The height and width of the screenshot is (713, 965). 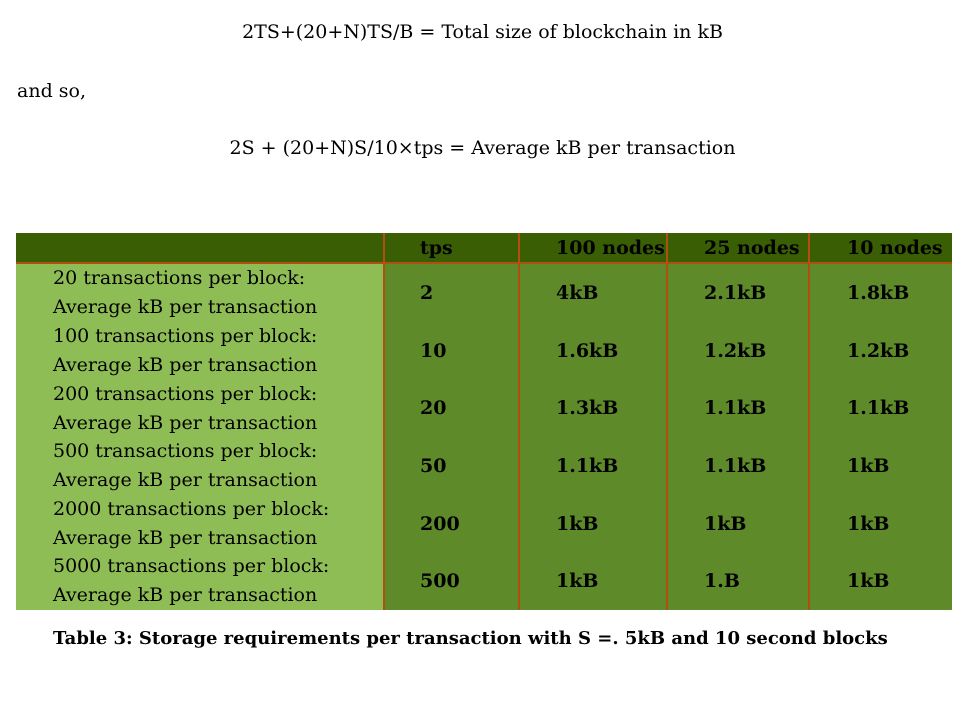 What do you see at coordinates (185, 451) in the screenshot?
I see `row-label: 500 transactions per block:` at bounding box center [185, 451].